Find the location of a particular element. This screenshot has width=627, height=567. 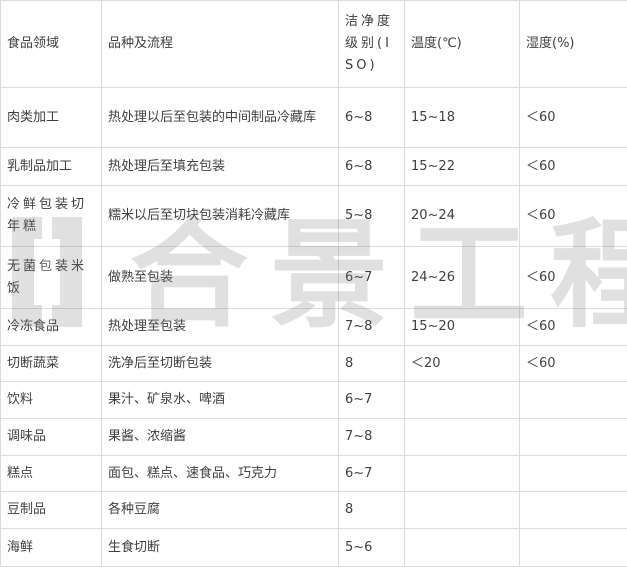

table-row: 糕点 面包、糕点、速食品、巧克力 6~7 is located at coordinates (313, 473).